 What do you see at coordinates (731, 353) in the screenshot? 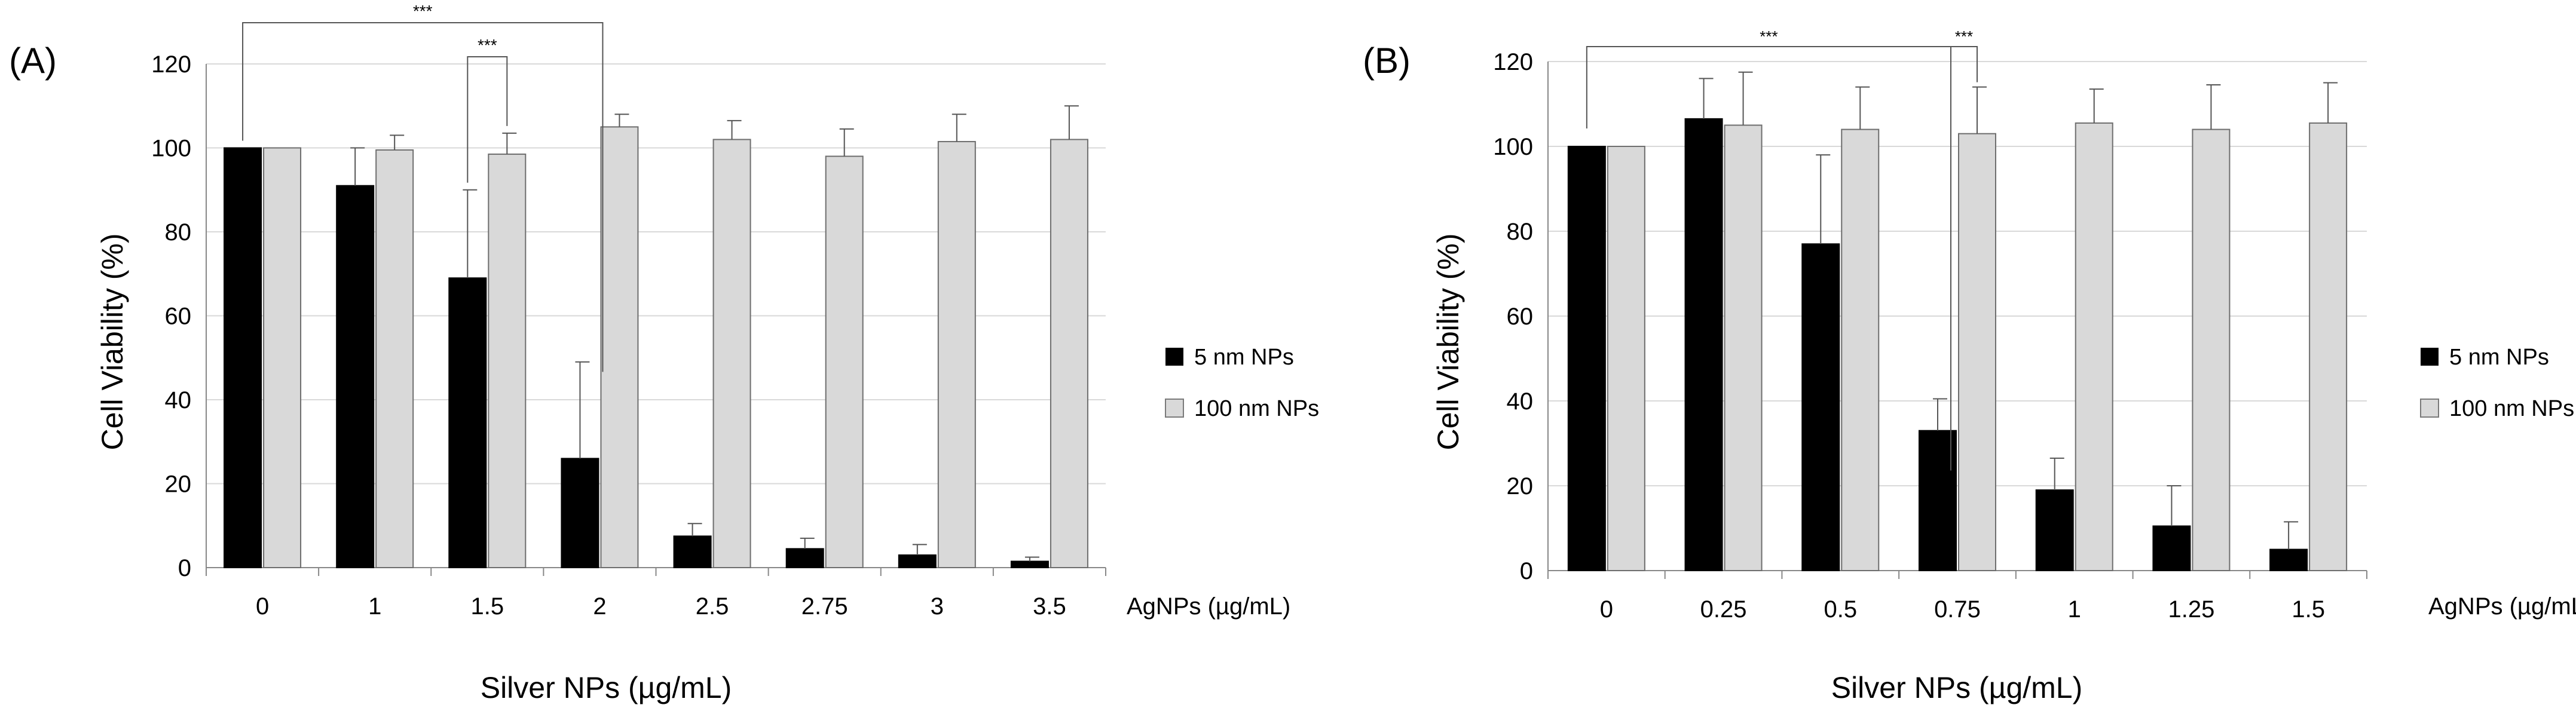
I see `bar-100nm-4-a` at bounding box center [731, 353].